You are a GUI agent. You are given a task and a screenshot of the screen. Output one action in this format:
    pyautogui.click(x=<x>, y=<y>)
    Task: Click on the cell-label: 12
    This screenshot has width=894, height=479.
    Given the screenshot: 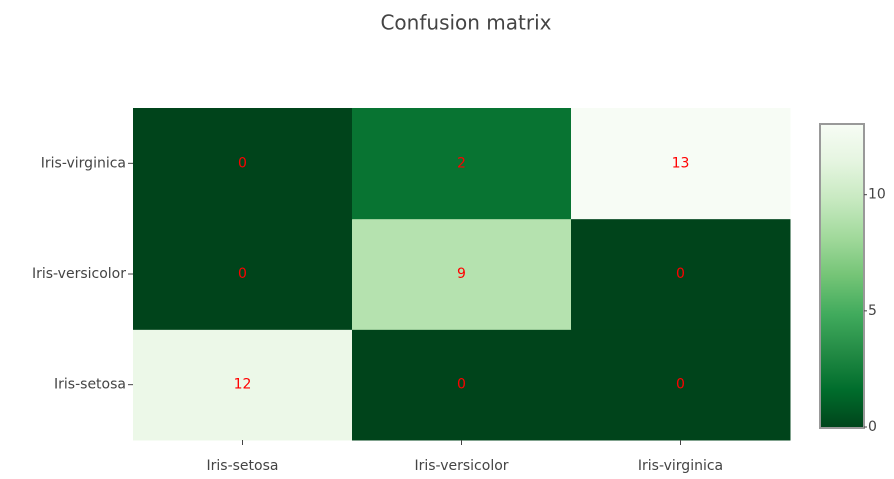 What is the action you would take?
    pyautogui.click(x=243, y=385)
    